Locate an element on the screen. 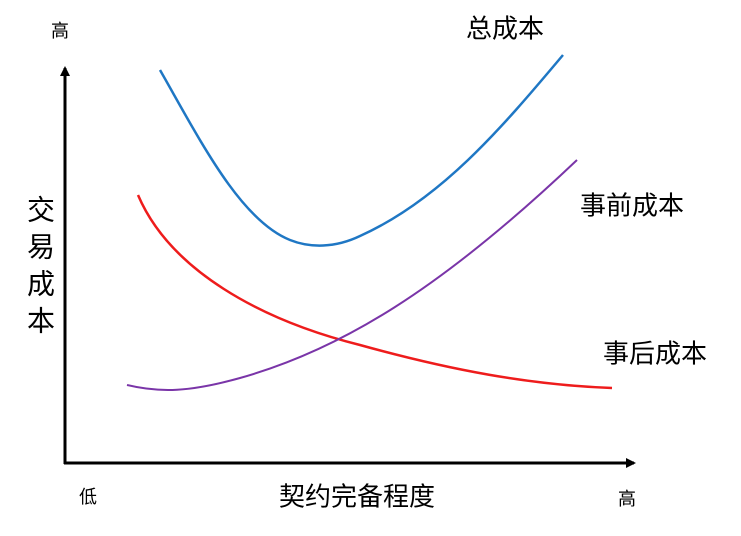  x-low-label: 低 is located at coordinates (88, 497).